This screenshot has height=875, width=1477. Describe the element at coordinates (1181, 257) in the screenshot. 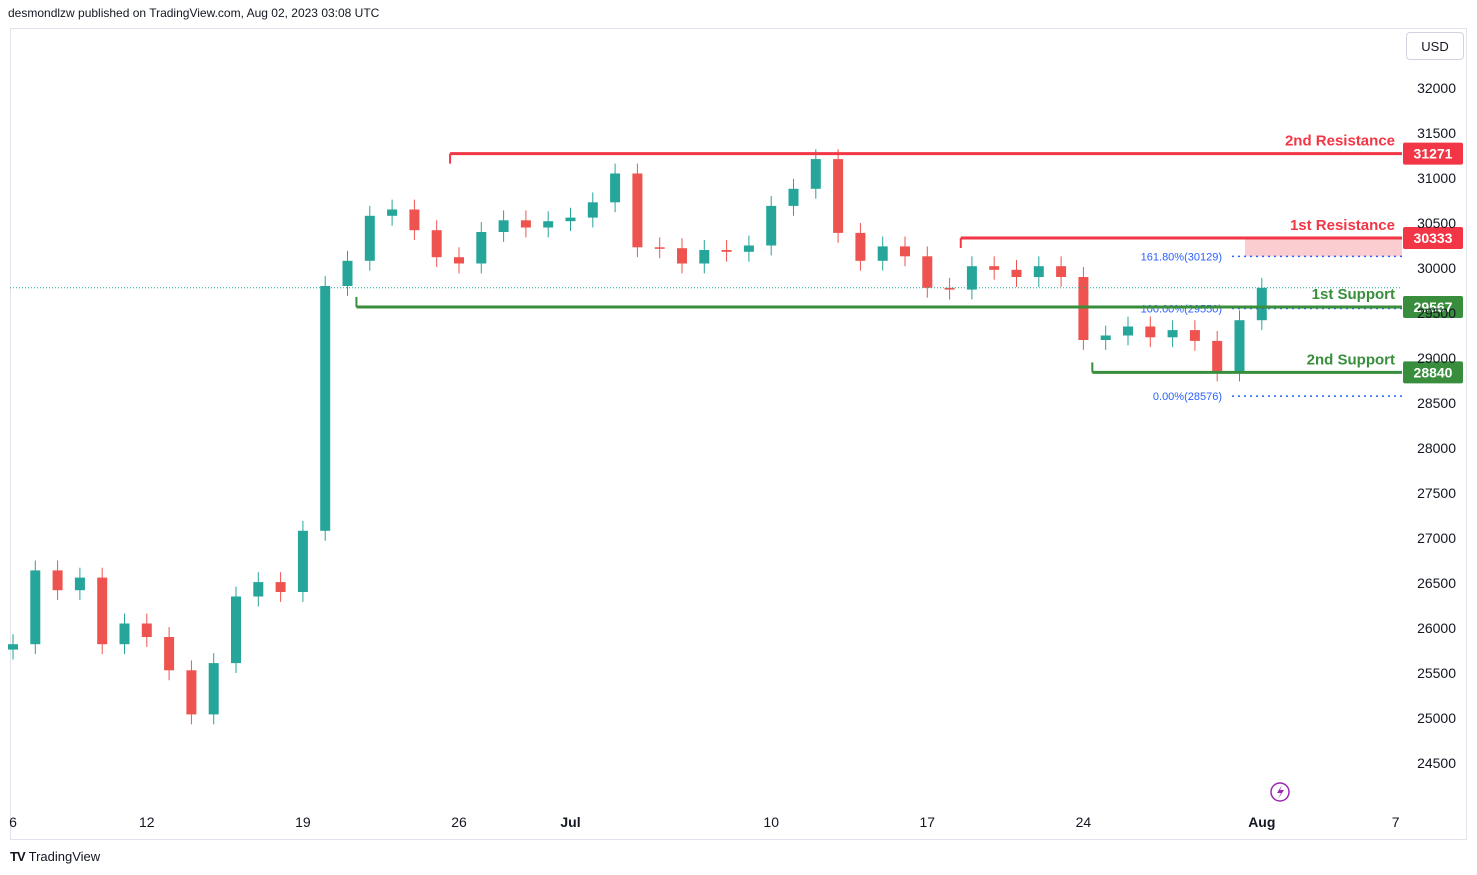

I see `fib-label: 161.80%(30129)` at that location.